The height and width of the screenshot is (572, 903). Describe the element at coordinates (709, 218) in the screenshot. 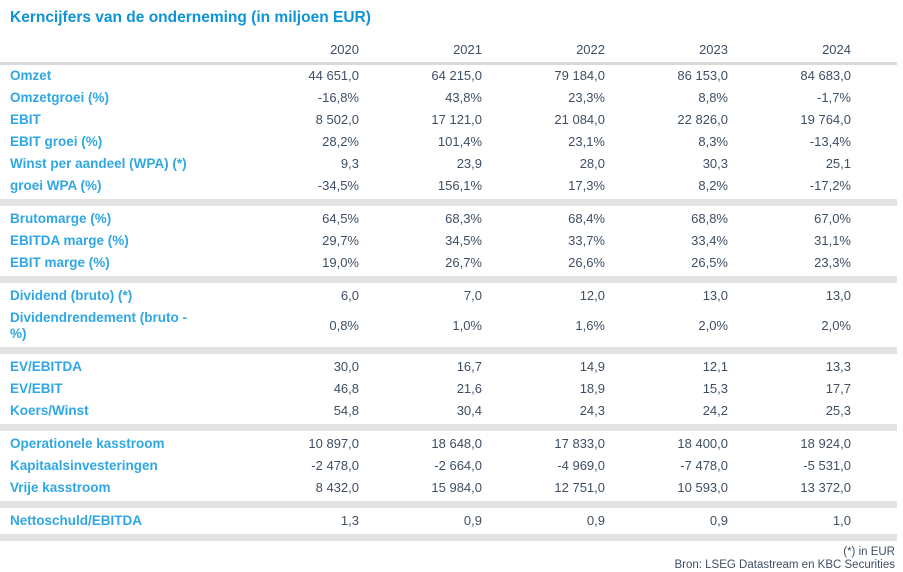

I see `cell-value: 68,8%` at that location.